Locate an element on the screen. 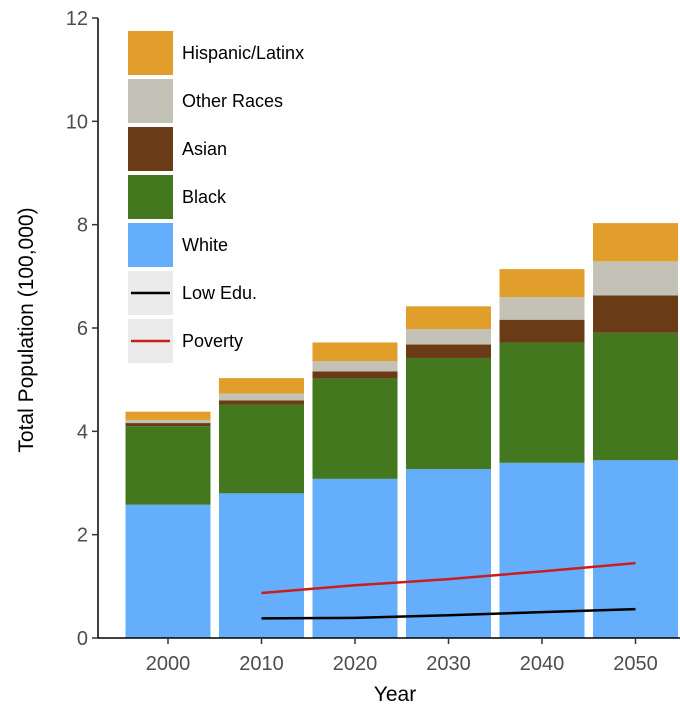 The height and width of the screenshot is (708, 680). legend-label-poverty: Poverty is located at coordinates (212, 341).